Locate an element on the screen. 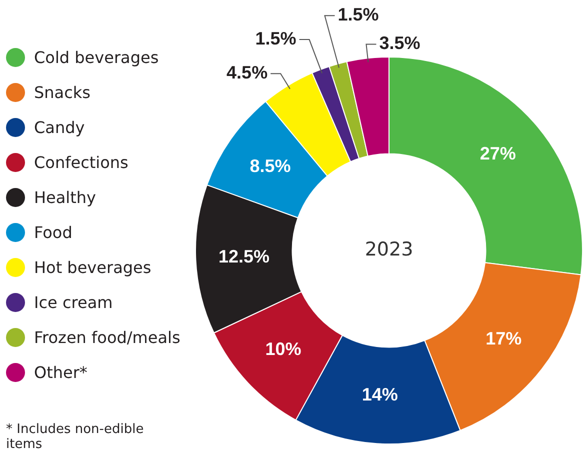 The image size is (583, 453). legend-label: Cold beverages is located at coordinates (96, 57).